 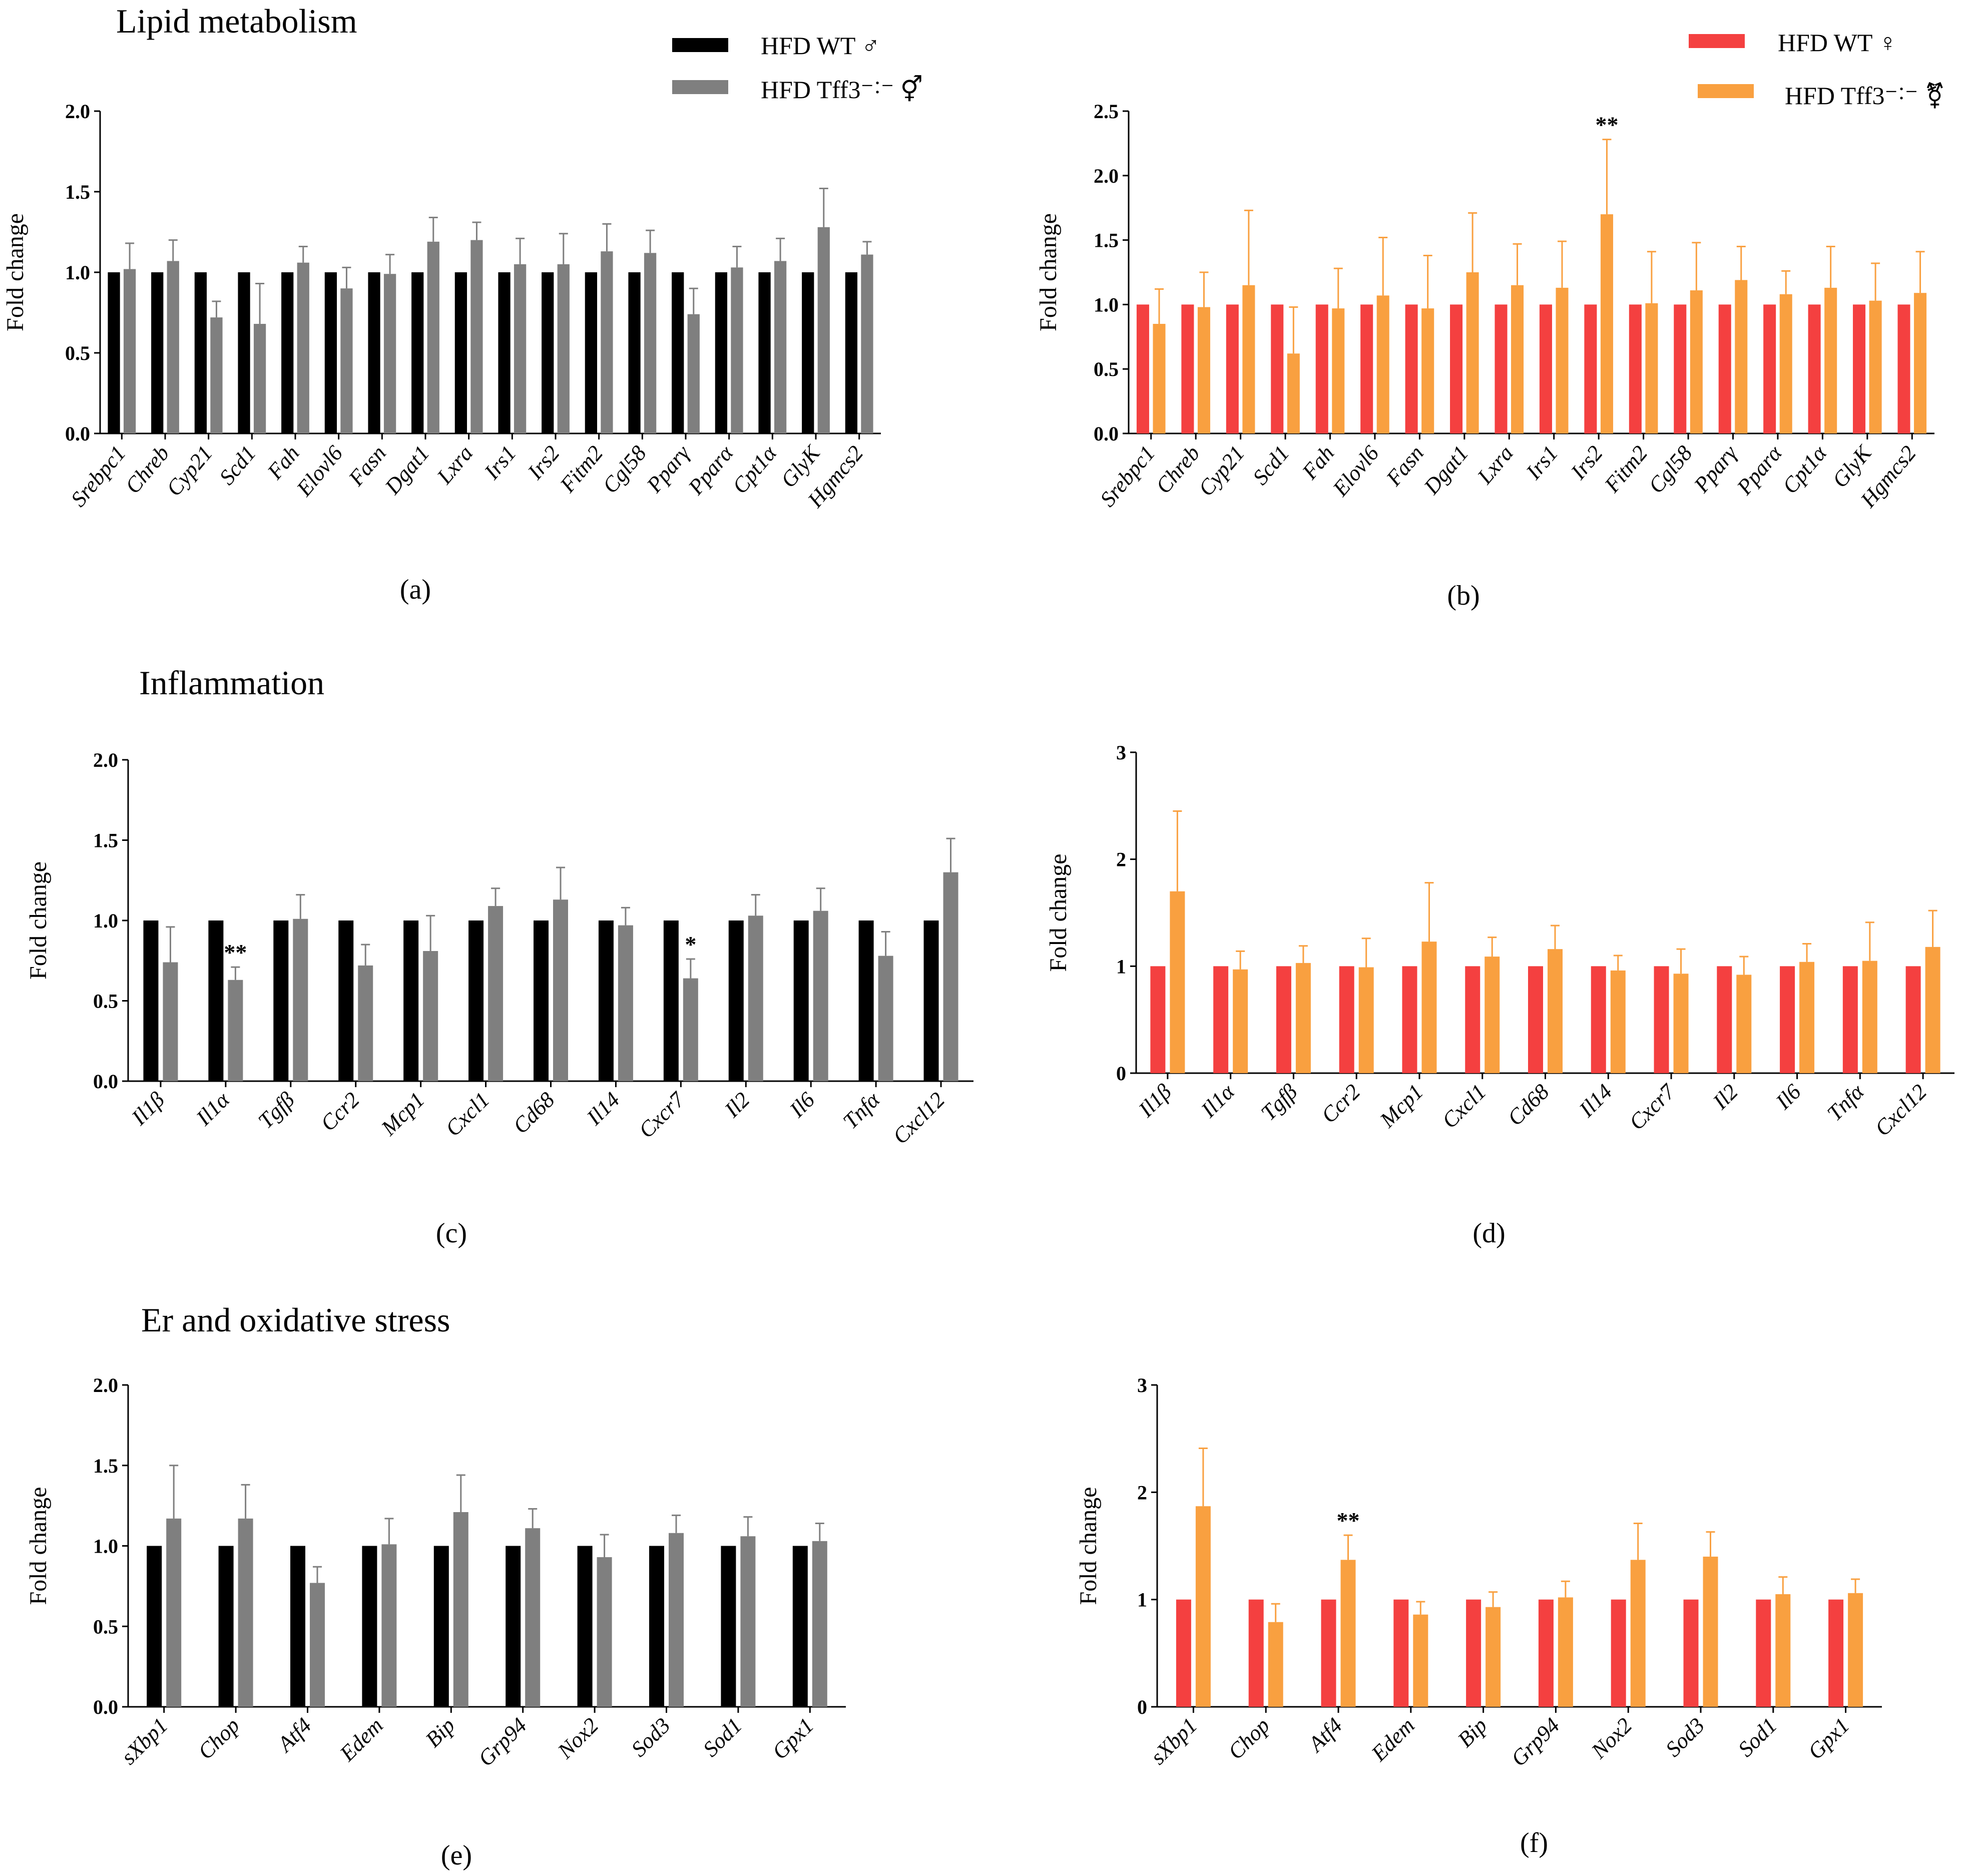 What do you see at coordinates (98, 476) in the screenshot?
I see `x-tick-label: Srebpc1` at bounding box center [98, 476].